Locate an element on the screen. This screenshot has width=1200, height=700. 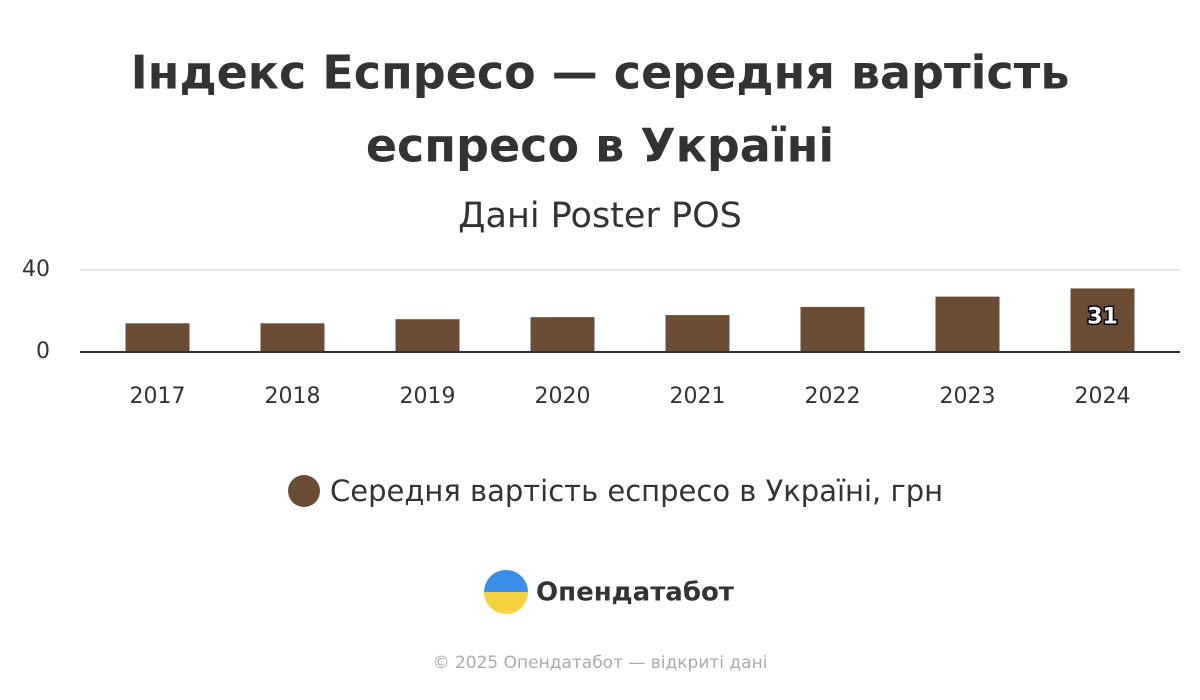
x-tick-label: 2018 is located at coordinates (293, 396).